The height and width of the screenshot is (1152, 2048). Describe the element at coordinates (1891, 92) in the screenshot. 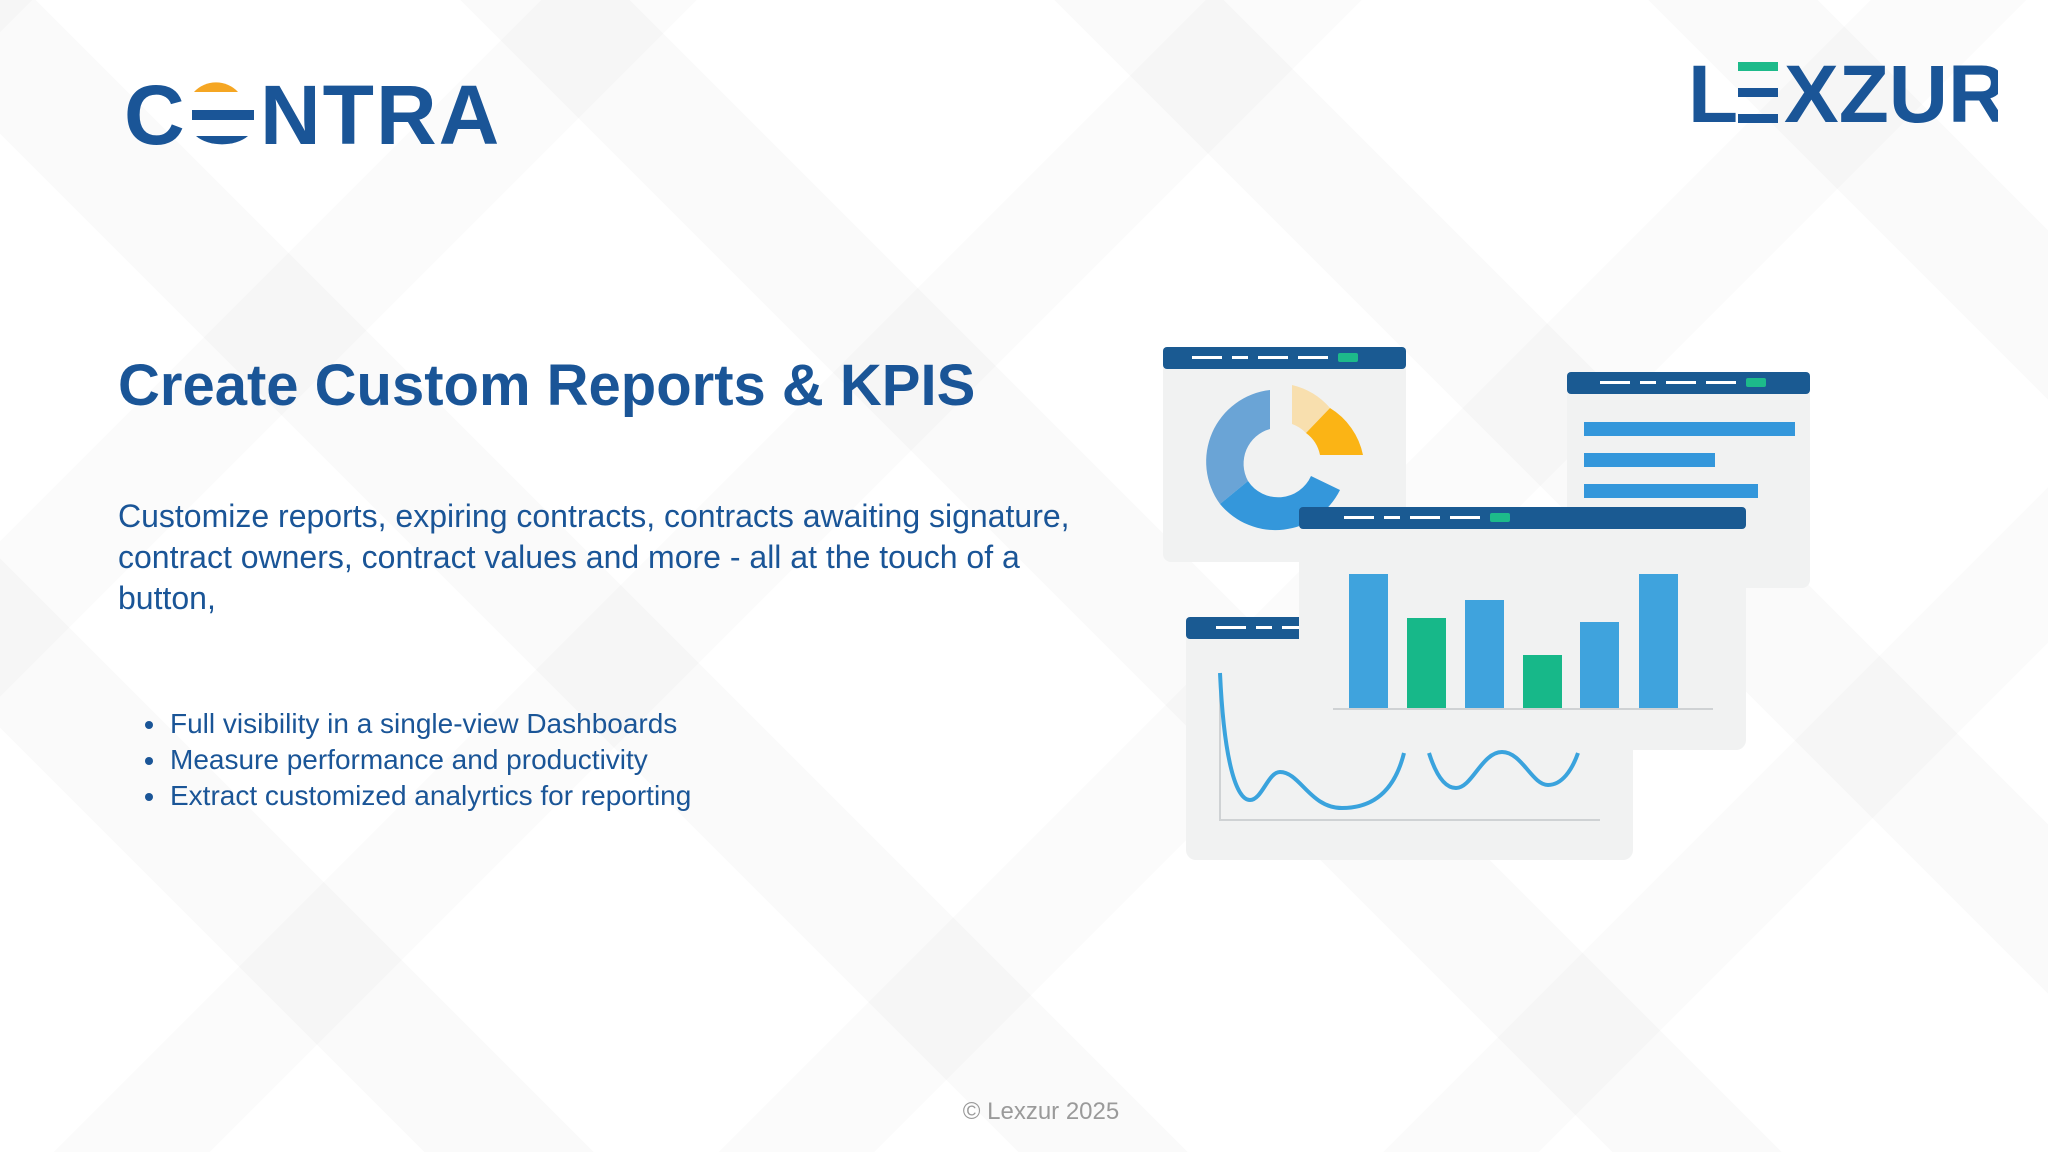

I see `svg-text: XZUR` at that location.